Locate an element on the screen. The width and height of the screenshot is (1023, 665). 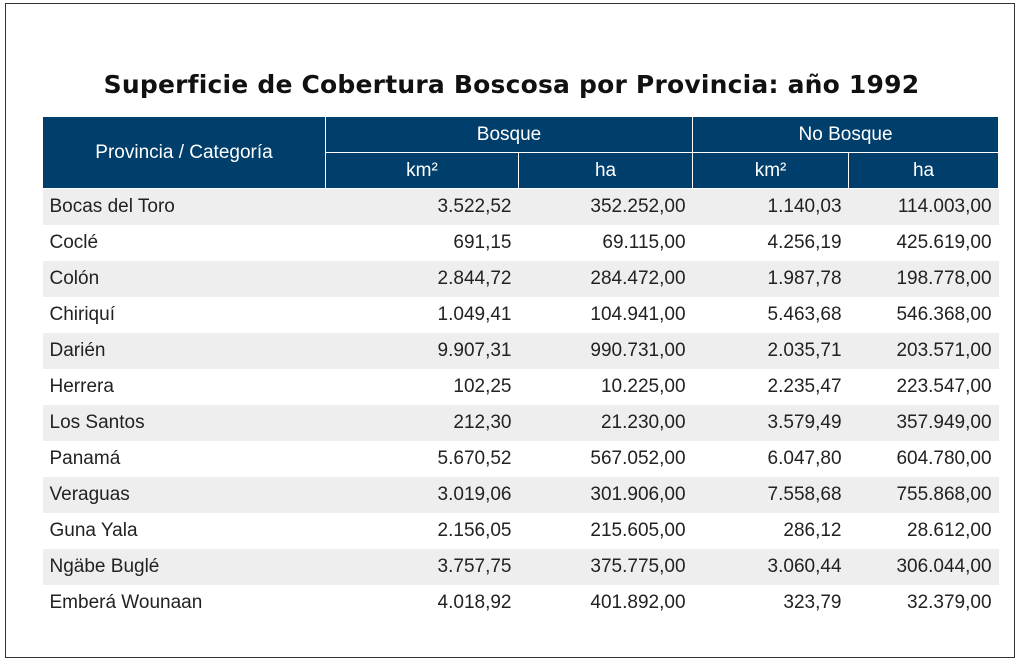
bosque-ha-cell: 375.775,00 is located at coordinates (605, 567).